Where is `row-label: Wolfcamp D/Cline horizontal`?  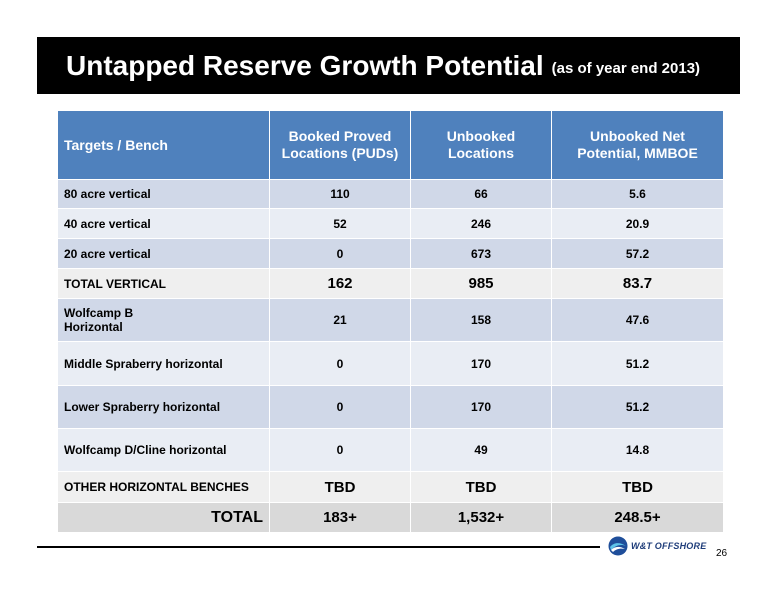
row-label: Wolfcamp D/Cline horizontal is located at coordinates (163, 450).